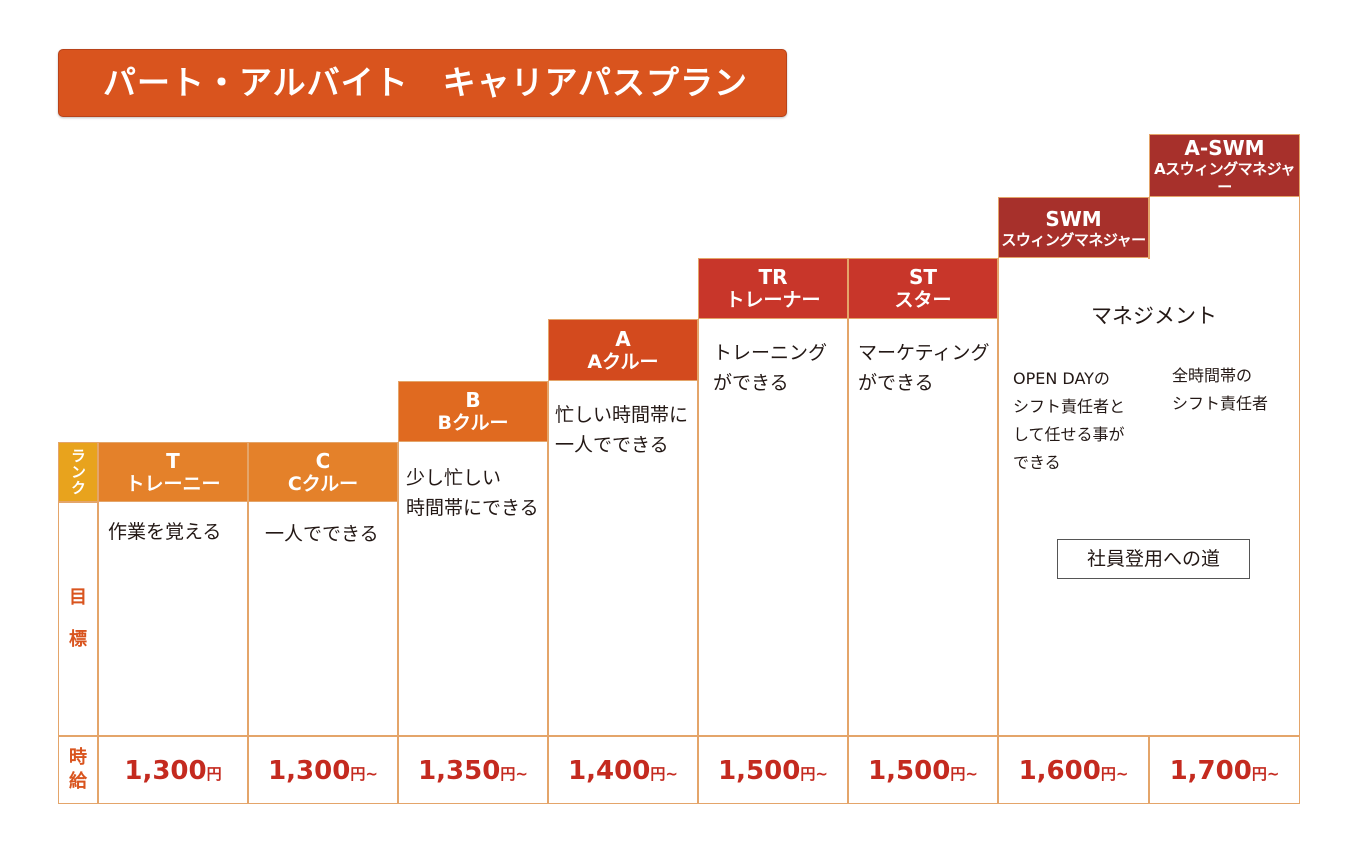 This screenshot has height=844, width=1360. I want to click on wage-cell-t: 1,300円, so click(173, 770).